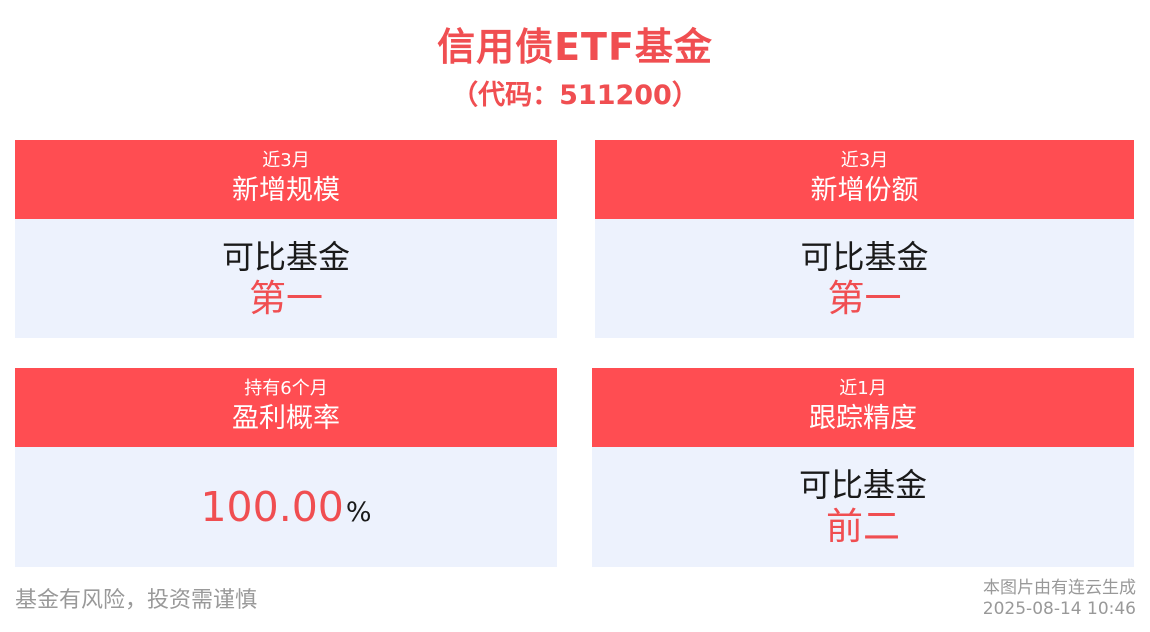 The width and height of the screenshot is (1150, 632). What do you see at coordinates (575, 95) in the screenshot?
I see `fund-code: （代码：511200）` at bounding box center [575, 95].